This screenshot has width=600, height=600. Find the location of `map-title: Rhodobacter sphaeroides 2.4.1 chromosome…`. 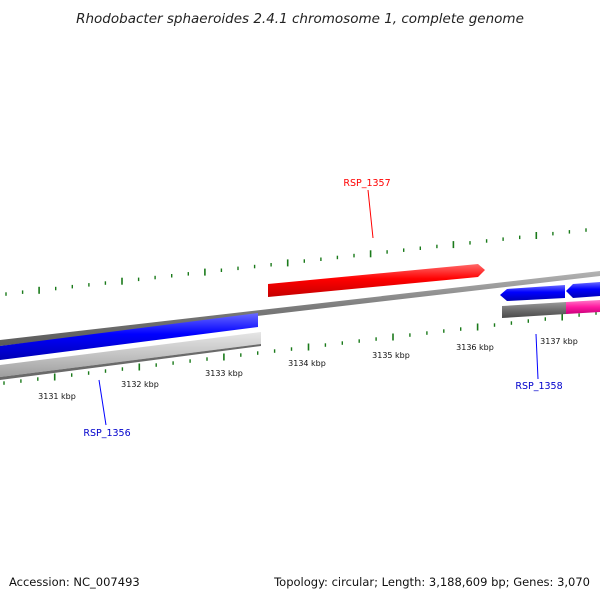

map-title: Rhodobacter sphaeroides 2.4.1 chromosome… is located at coordinates (300, 19).